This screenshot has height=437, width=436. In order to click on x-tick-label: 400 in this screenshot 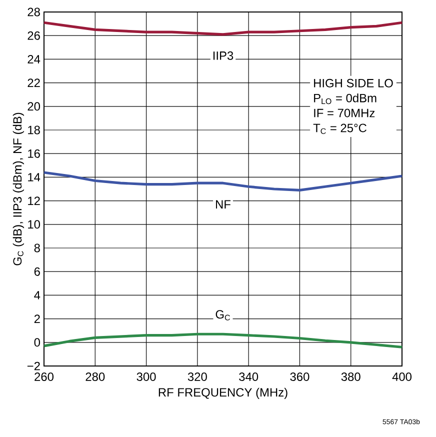, I will do `click(402, 376)`.